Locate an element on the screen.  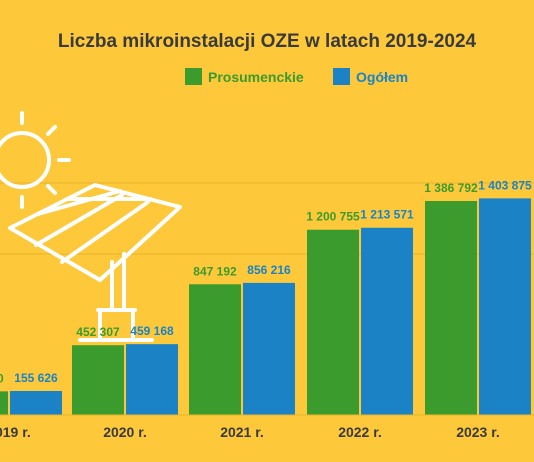
x-tick-label-1: 2020 r. is located at coordinates (125, 432).